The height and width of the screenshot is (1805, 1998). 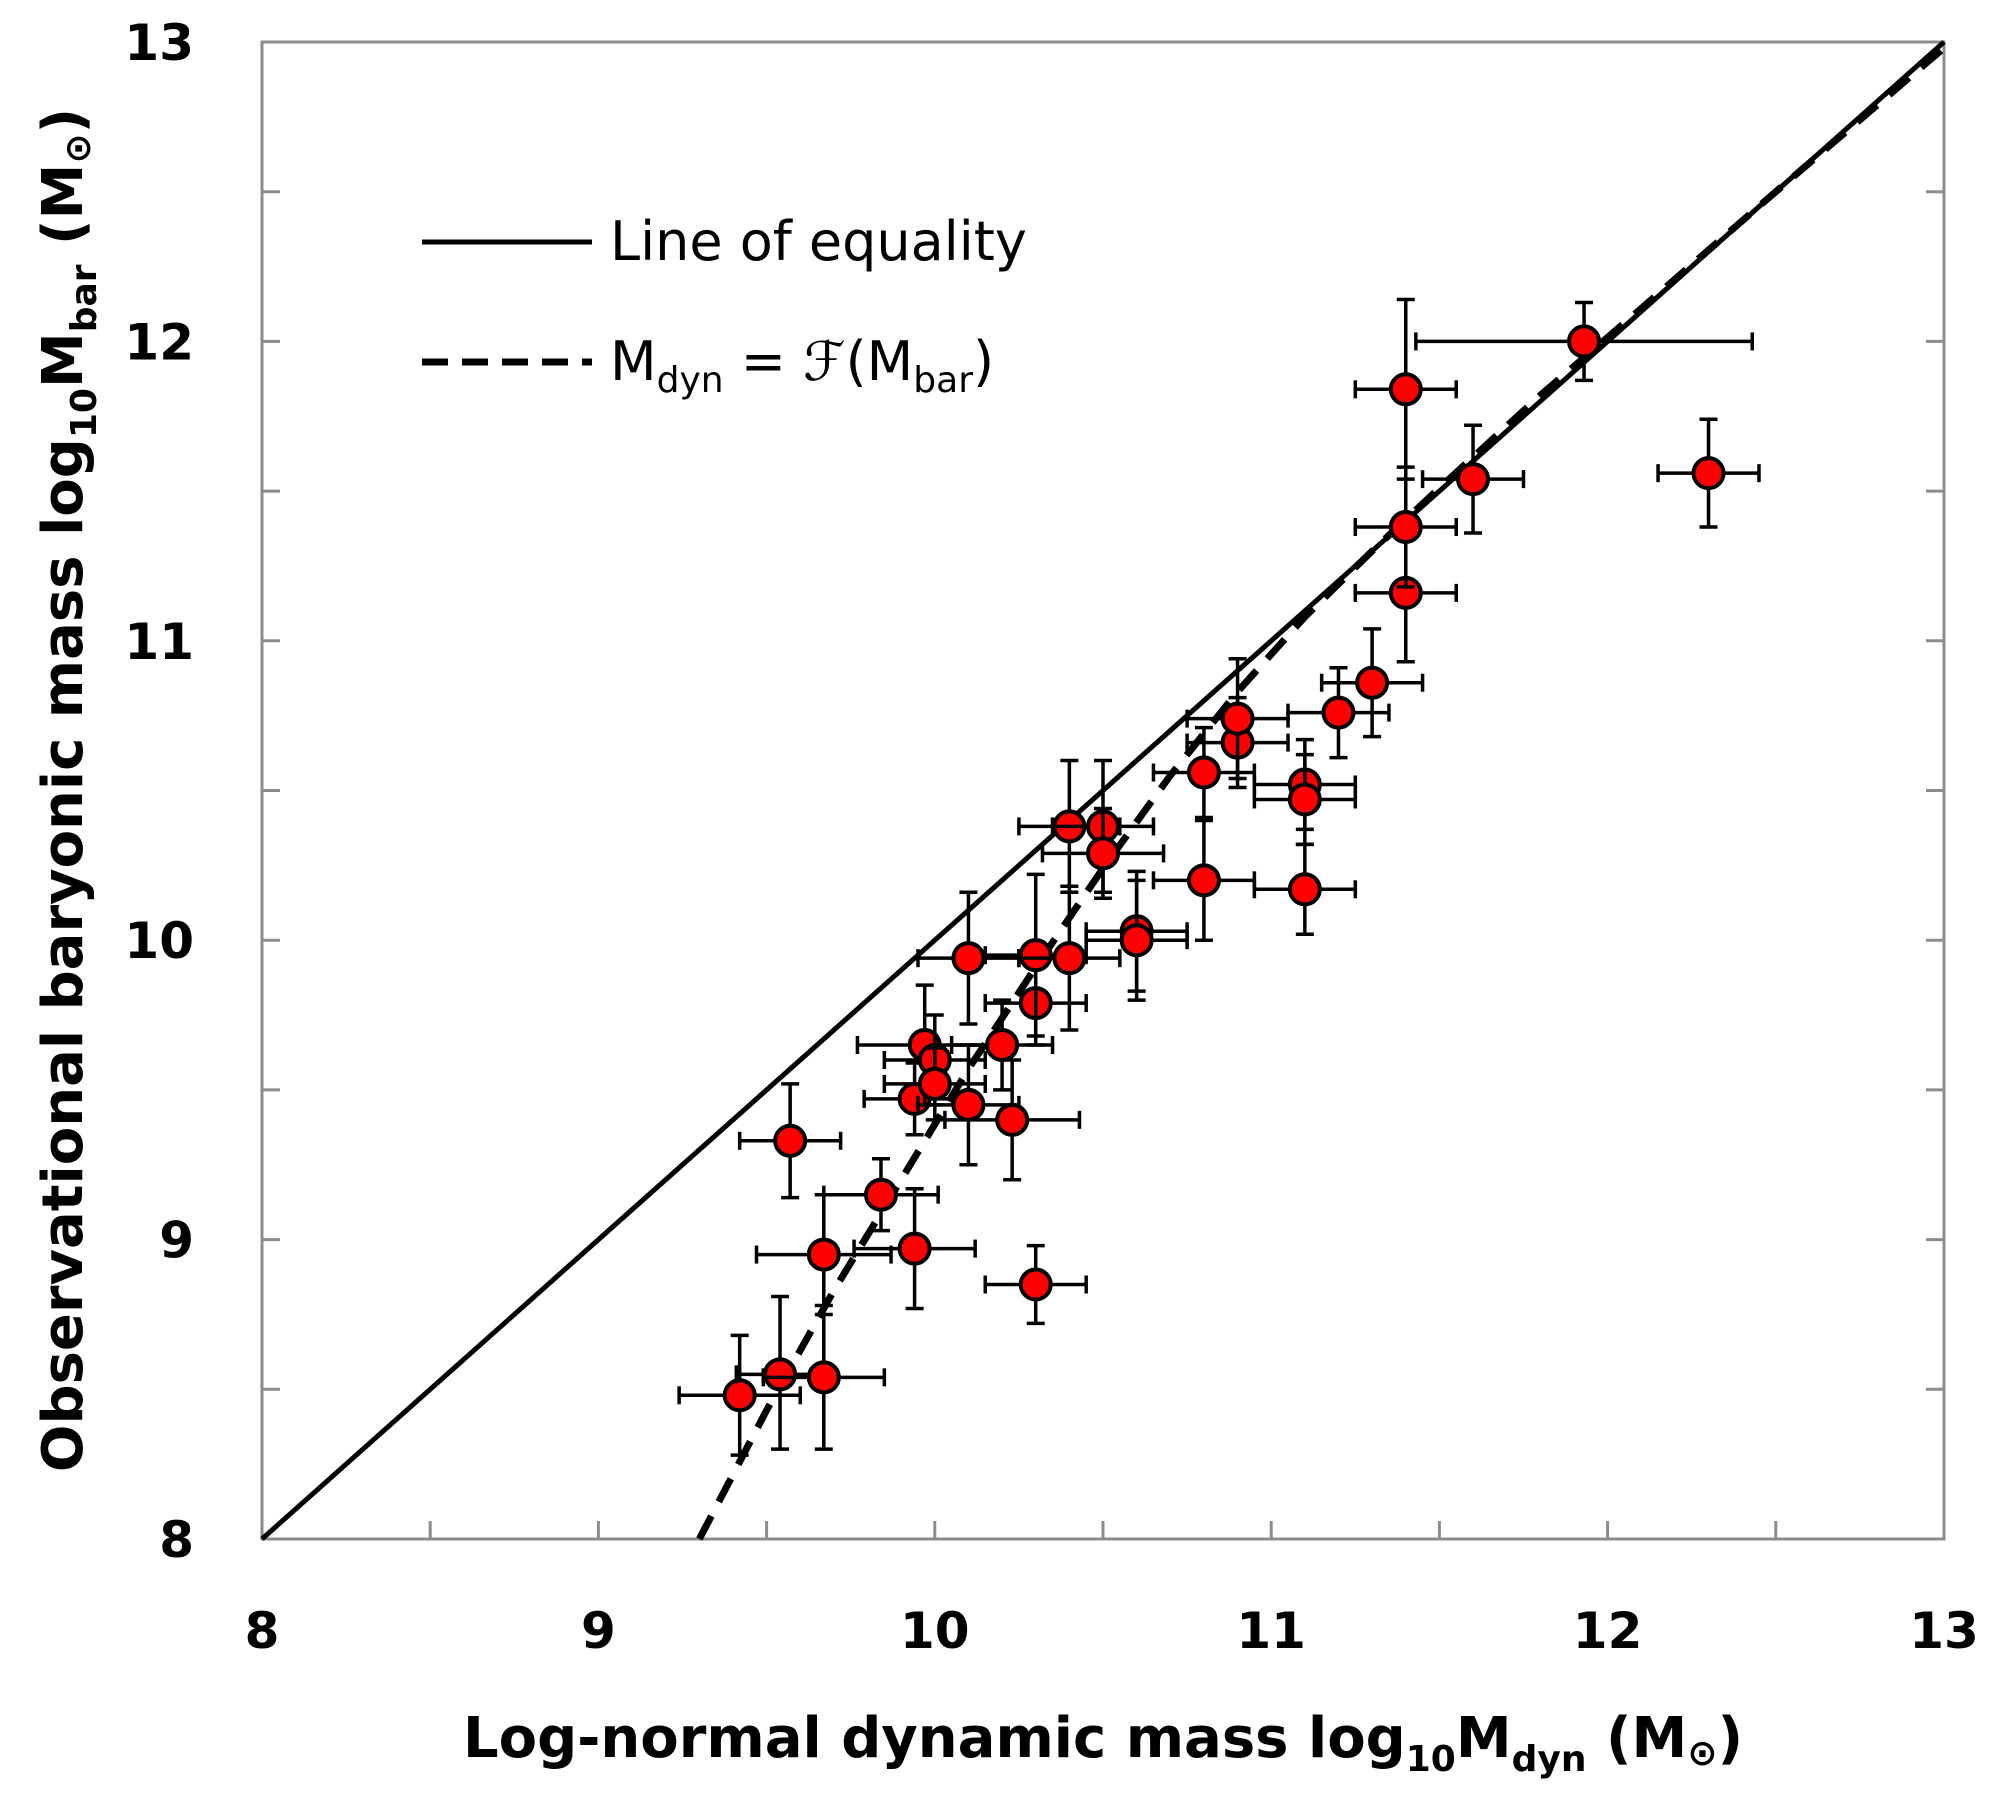 I want to click on x-tick-label: 11, so click(x=1271, y=1631).